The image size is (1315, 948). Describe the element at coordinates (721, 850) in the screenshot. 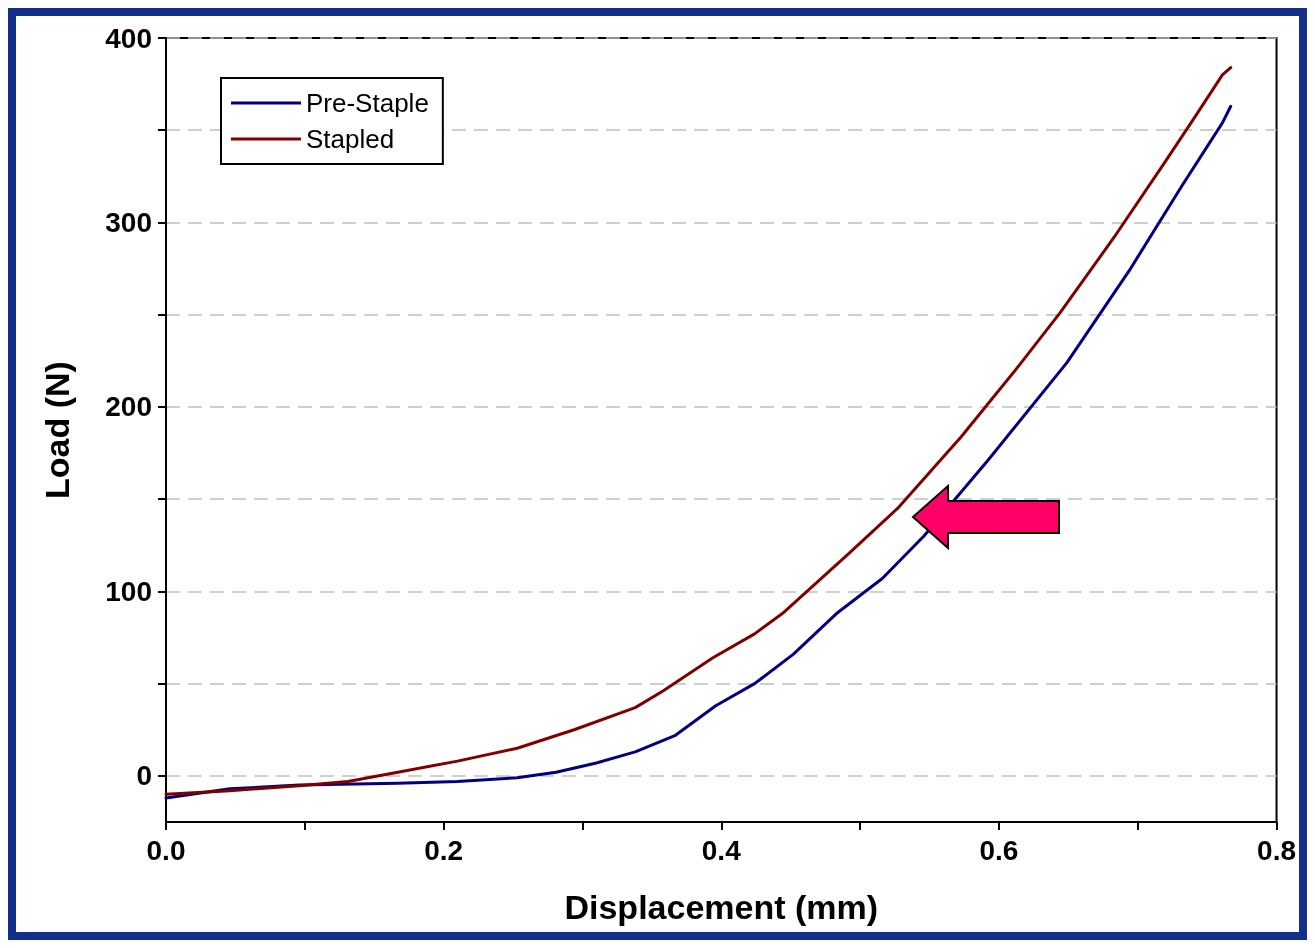

I see `x-tick-label: 0.4` at that location.